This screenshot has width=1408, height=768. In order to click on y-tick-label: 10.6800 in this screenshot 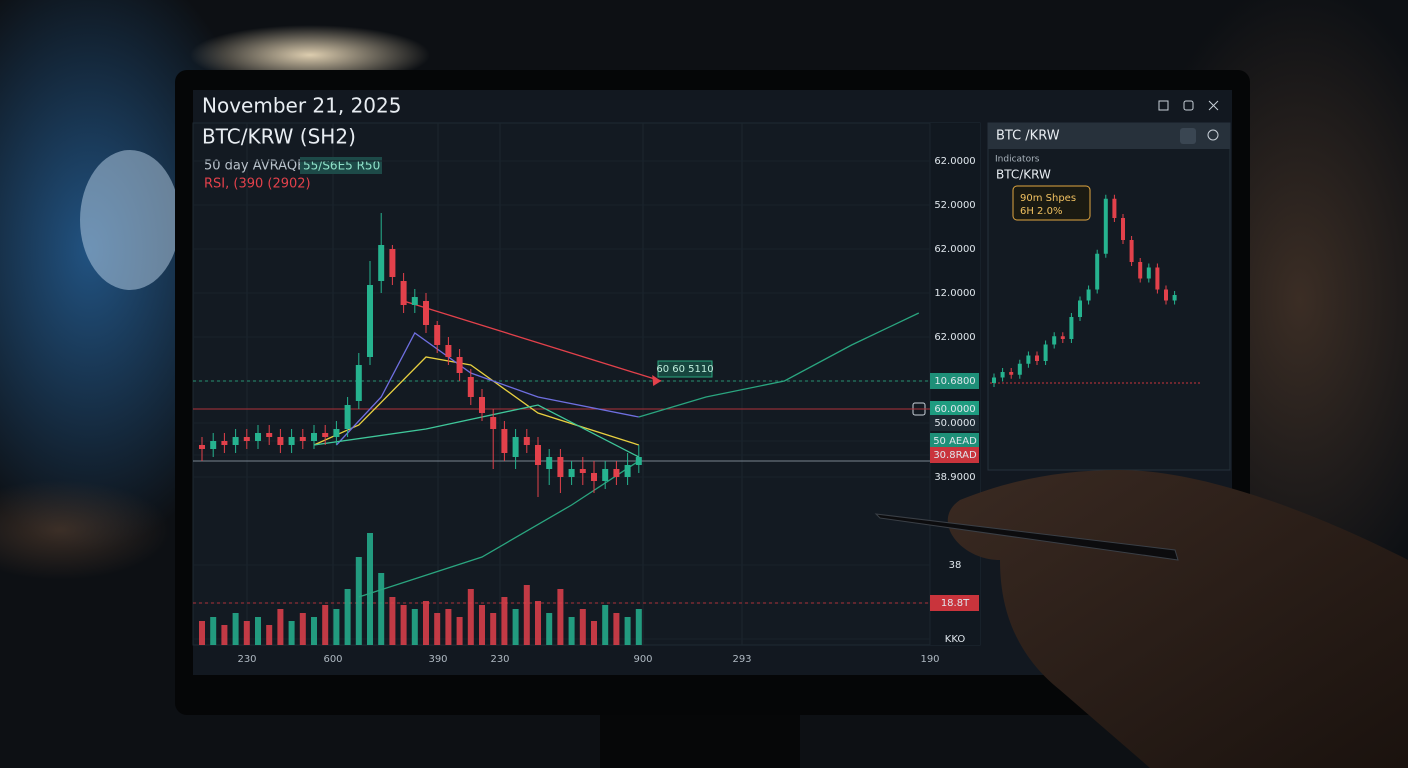, I will do `click(954, 381)`.